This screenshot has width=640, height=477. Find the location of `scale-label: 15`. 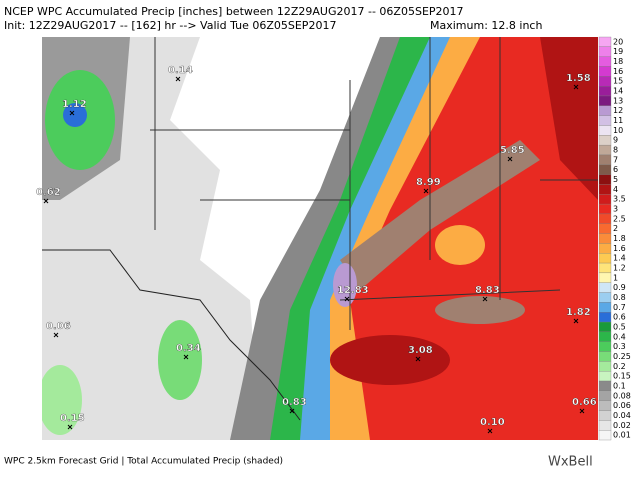

scale-label: 15 is located at coordinates (618, 81).